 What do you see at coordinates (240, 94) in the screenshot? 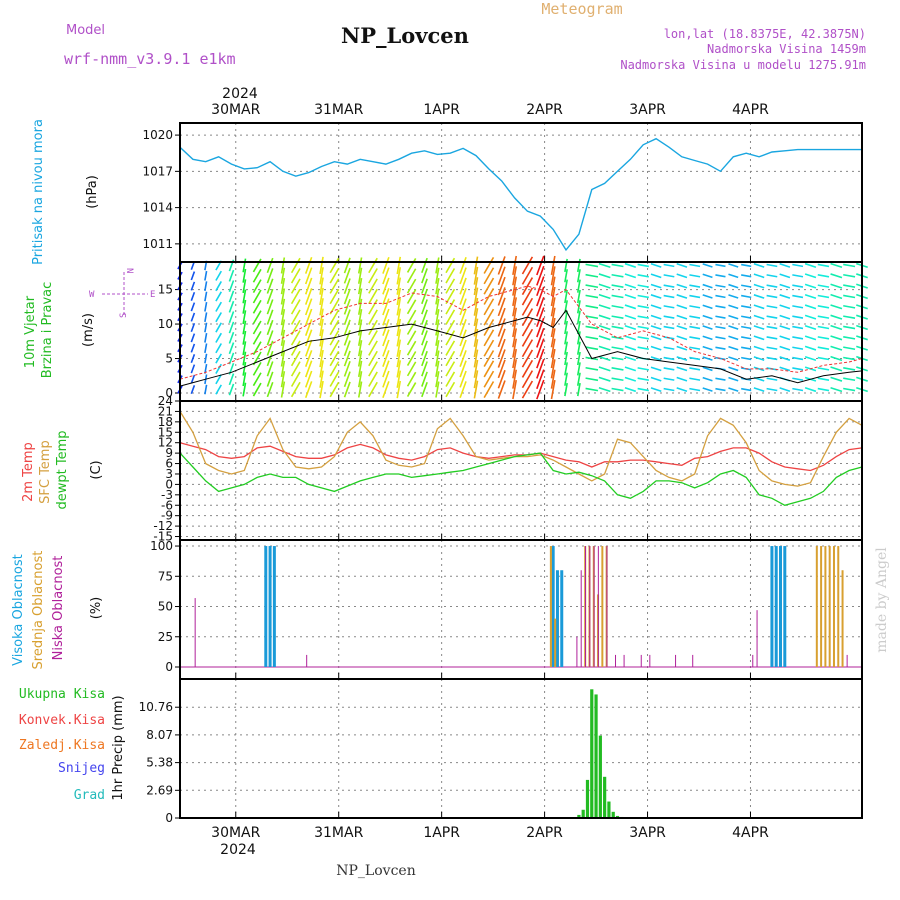
I see `year-label-top: 2024` at bounding box center [240, 94].